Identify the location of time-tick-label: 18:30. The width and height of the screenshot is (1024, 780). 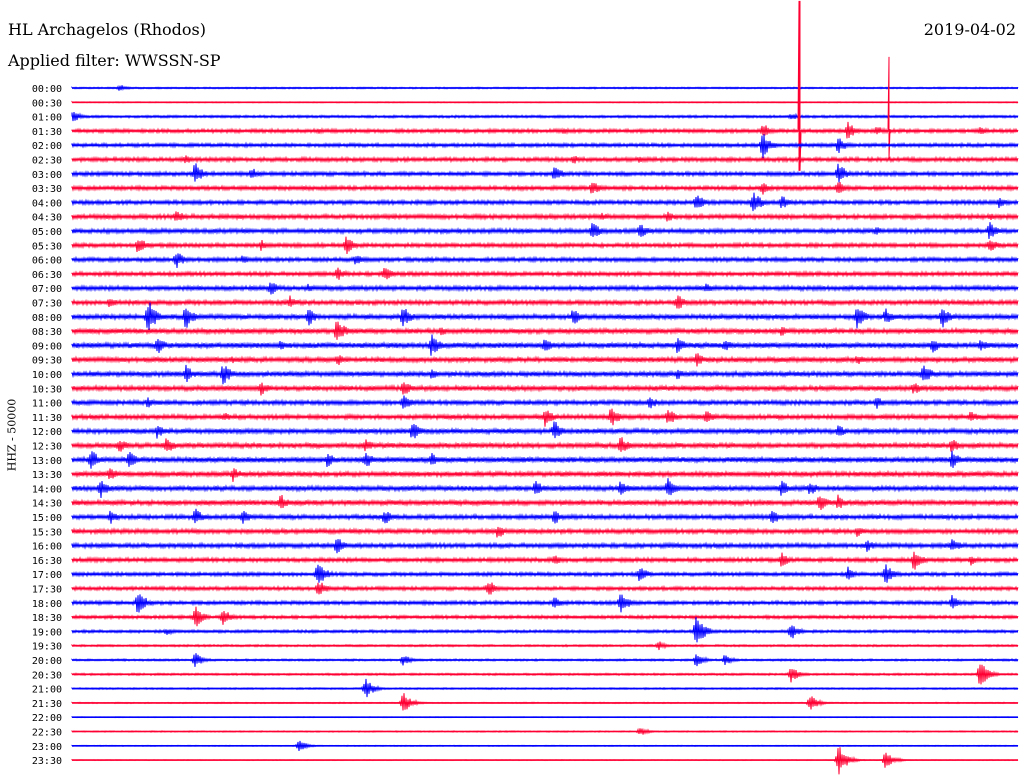
(47, 618).